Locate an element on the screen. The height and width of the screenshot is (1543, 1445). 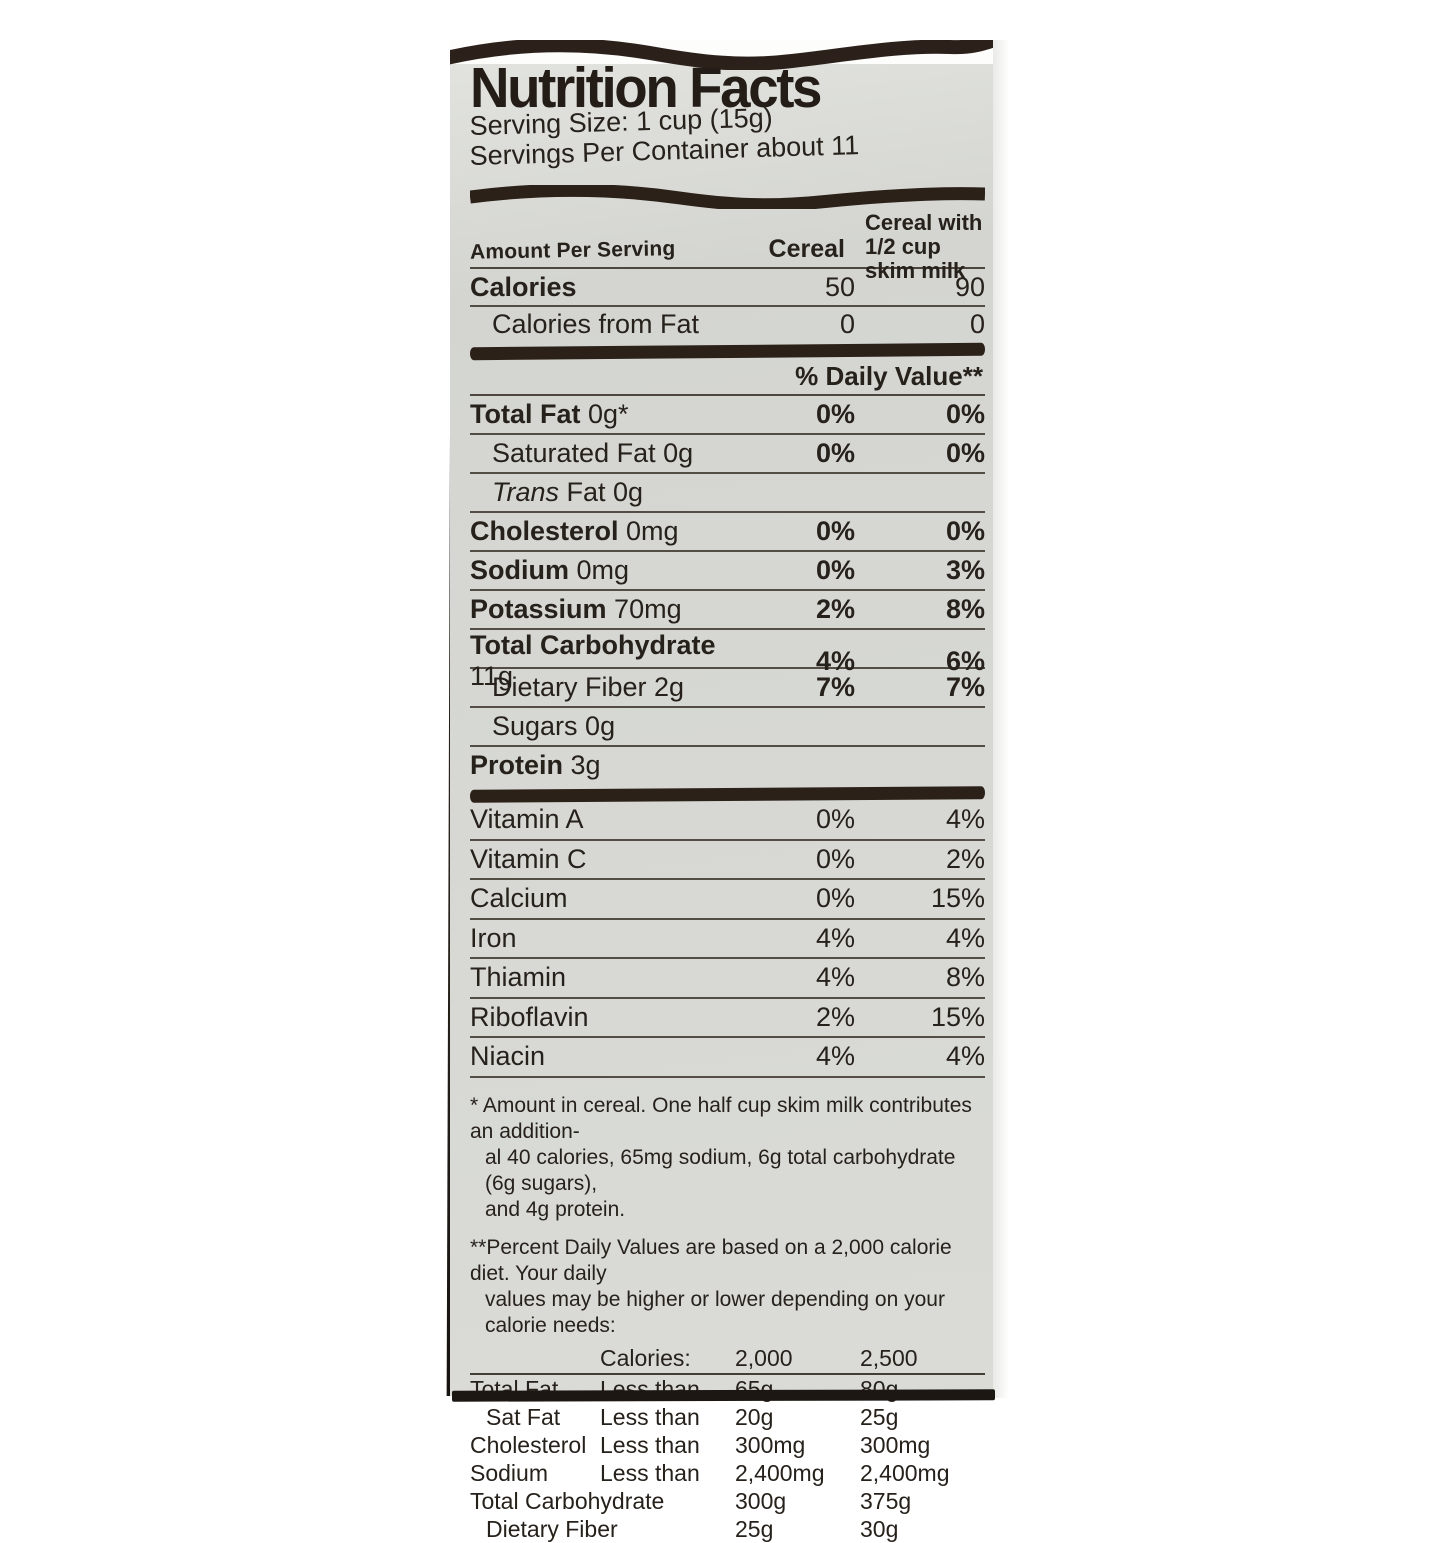
reference-row-sat-fat: Sat Fat Less than 20g 25g is located at coordinates (692, 1416).